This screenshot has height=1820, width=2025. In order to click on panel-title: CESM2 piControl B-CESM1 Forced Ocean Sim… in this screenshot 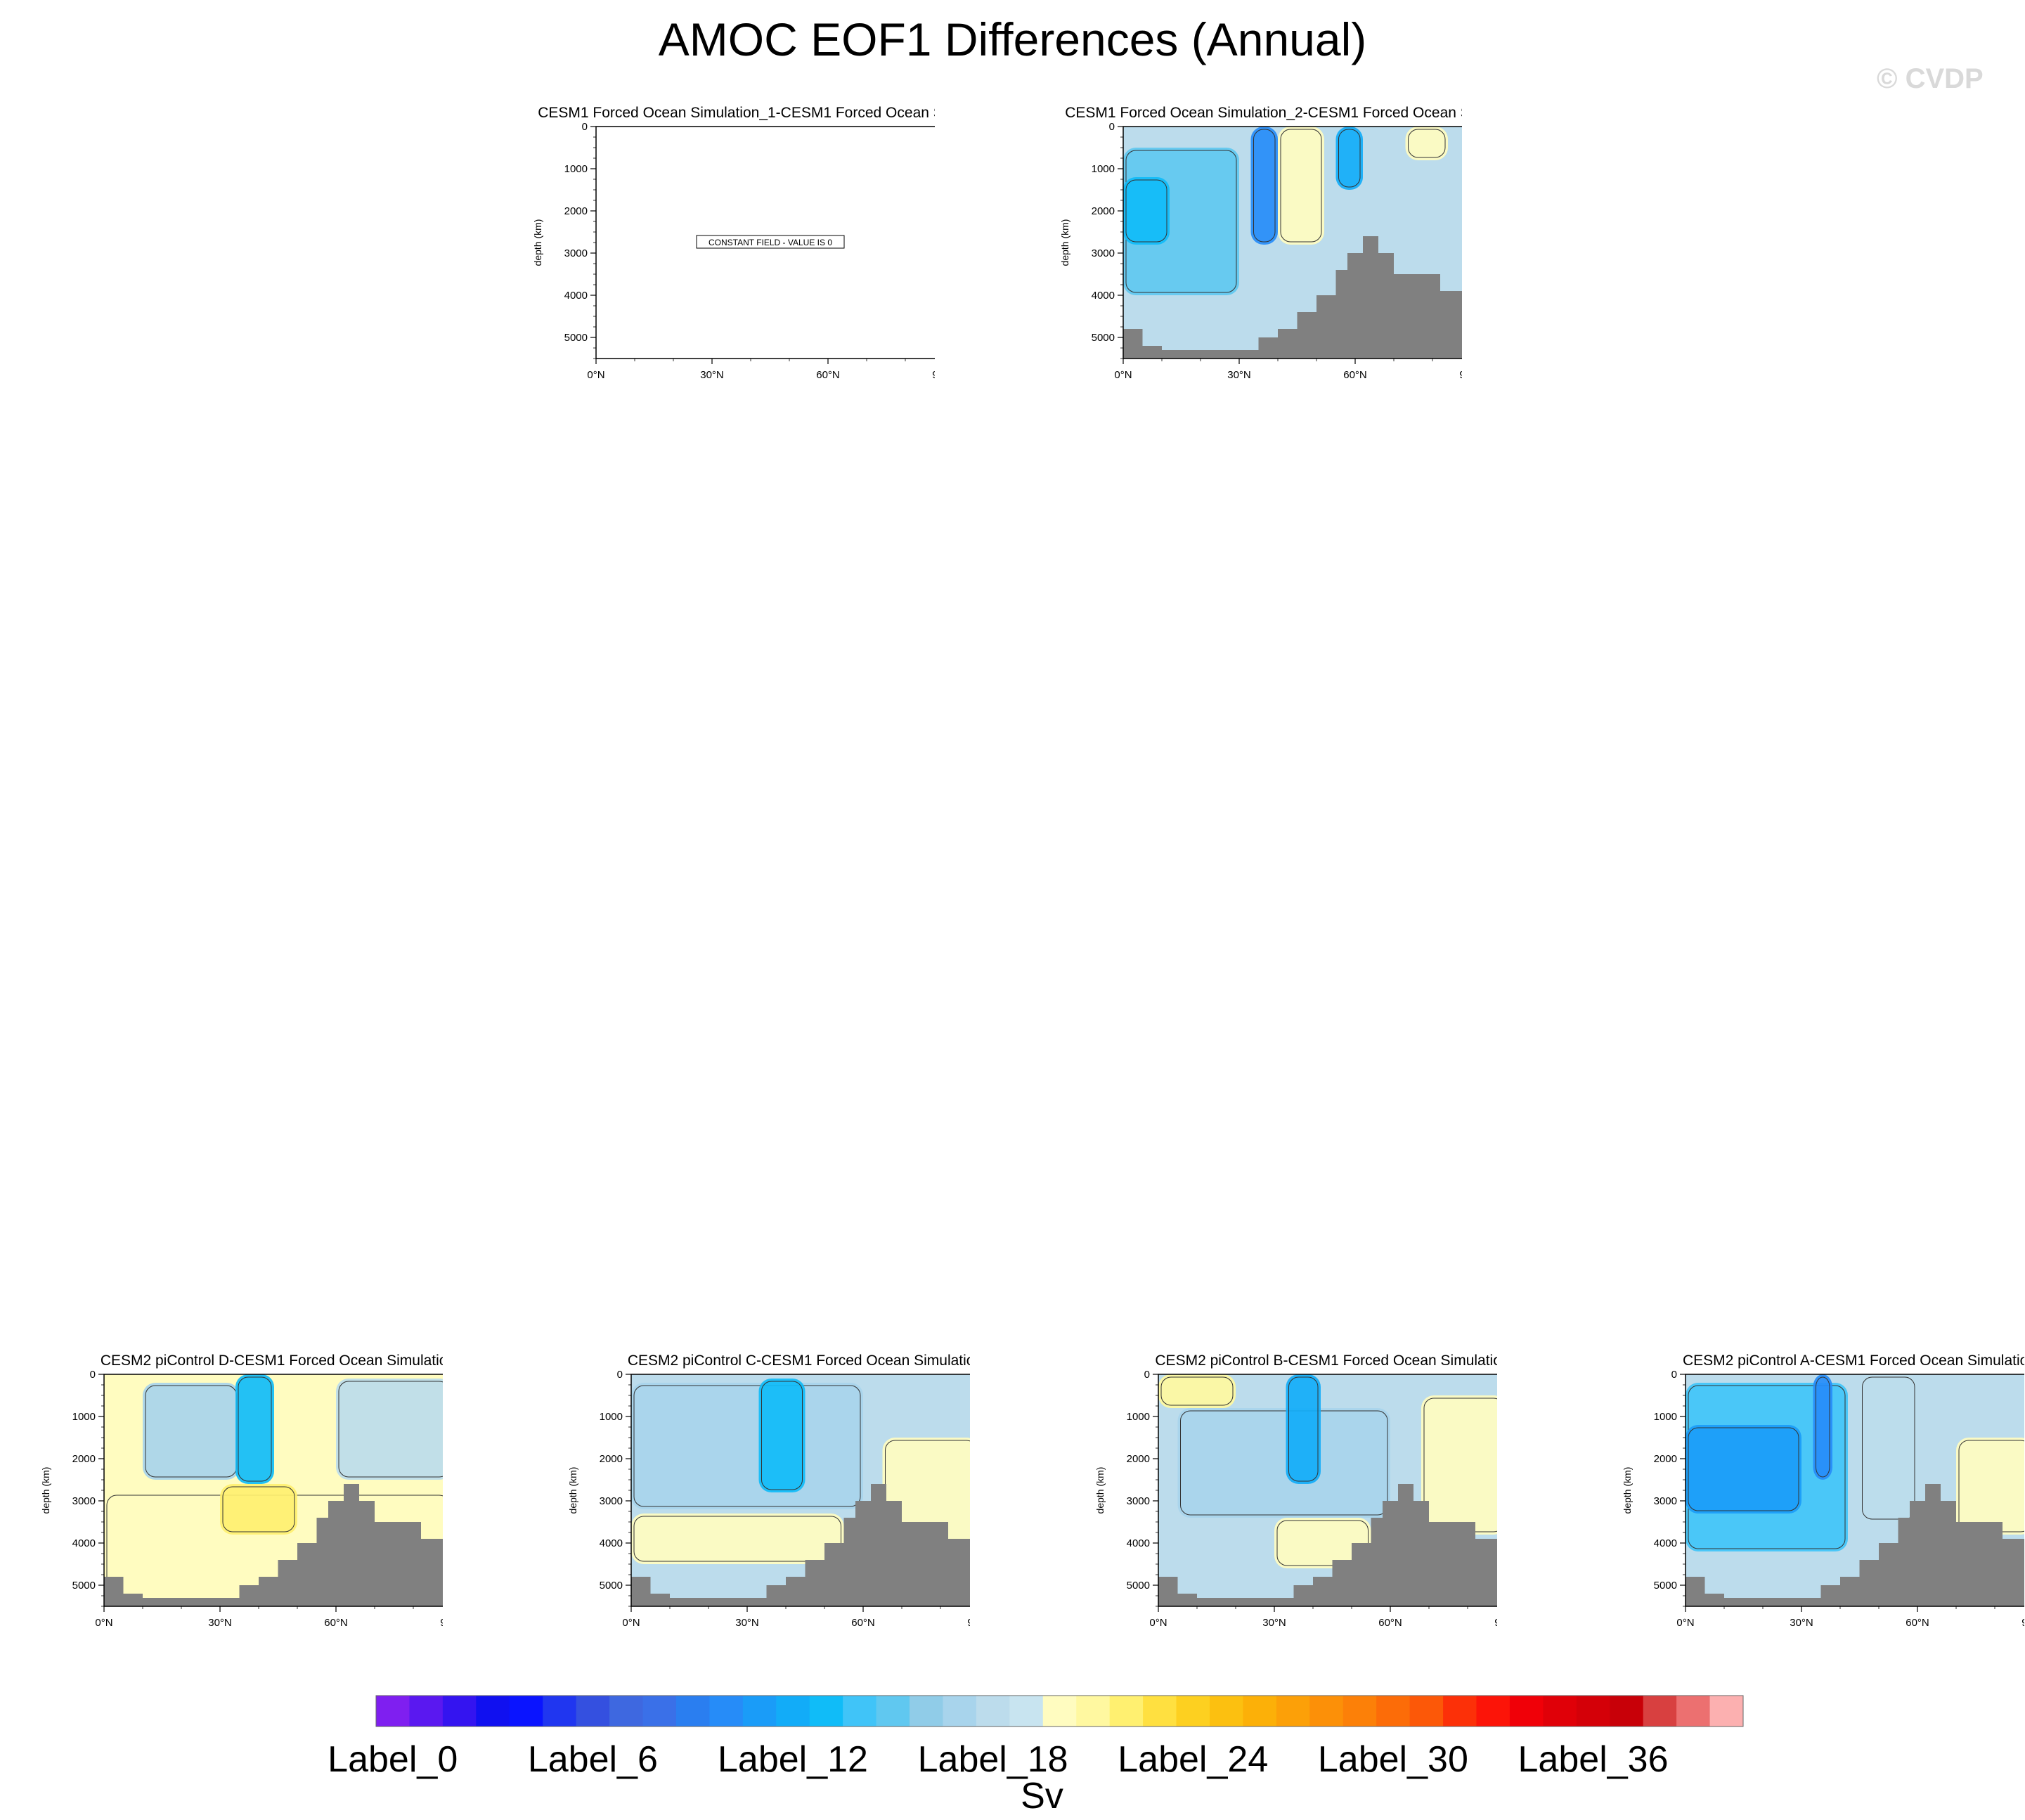, I will do `click(1326, 1361)`.